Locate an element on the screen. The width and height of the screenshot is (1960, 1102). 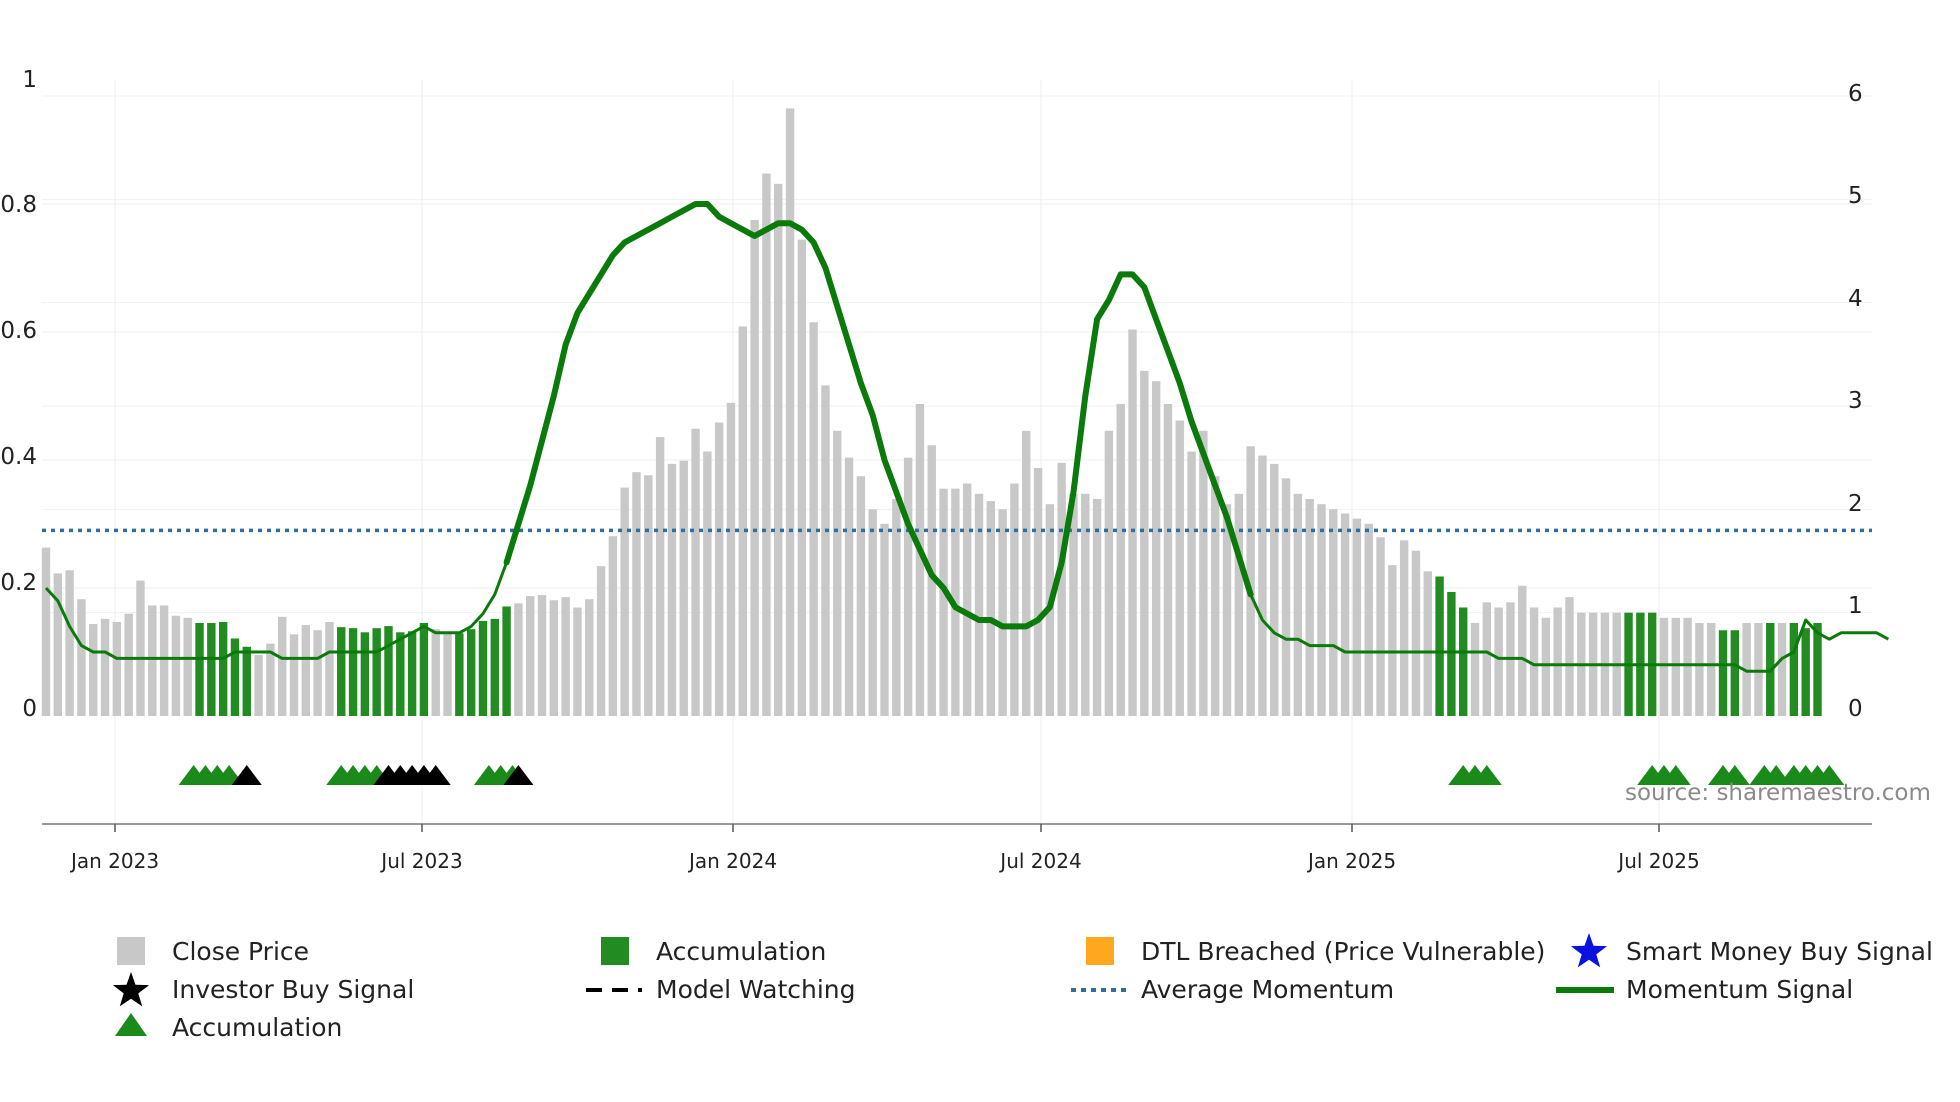
legend-investor-label: Investor Buy Signal is located at coordinates (293, 989).